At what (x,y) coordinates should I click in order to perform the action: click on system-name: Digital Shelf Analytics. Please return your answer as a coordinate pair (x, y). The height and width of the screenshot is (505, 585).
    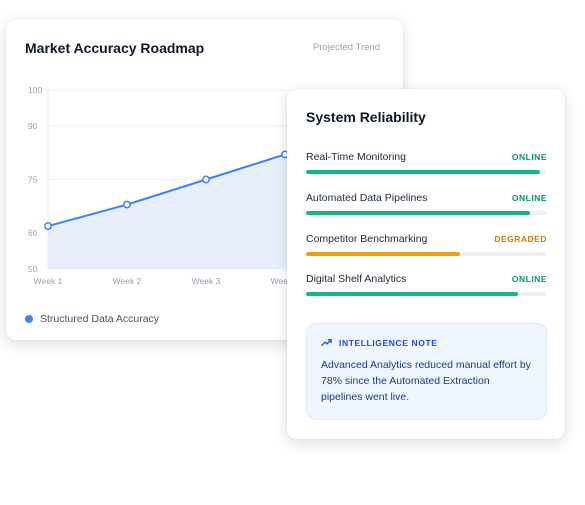
    Looking at the image, I should click on (356, 279).